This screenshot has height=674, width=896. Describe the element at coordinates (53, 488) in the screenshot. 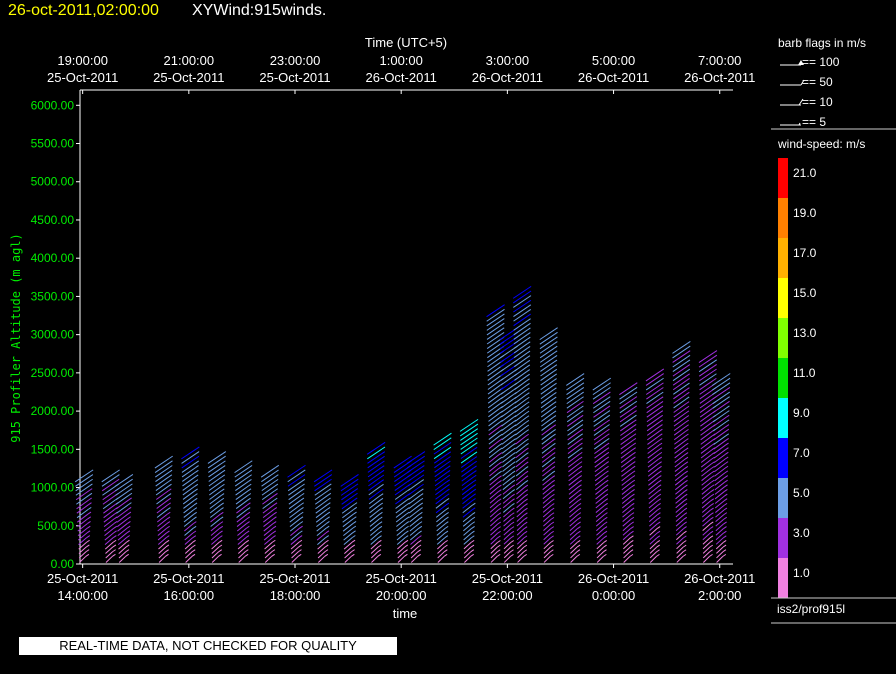

I see `y-tick-label: 1000.00` at that location.